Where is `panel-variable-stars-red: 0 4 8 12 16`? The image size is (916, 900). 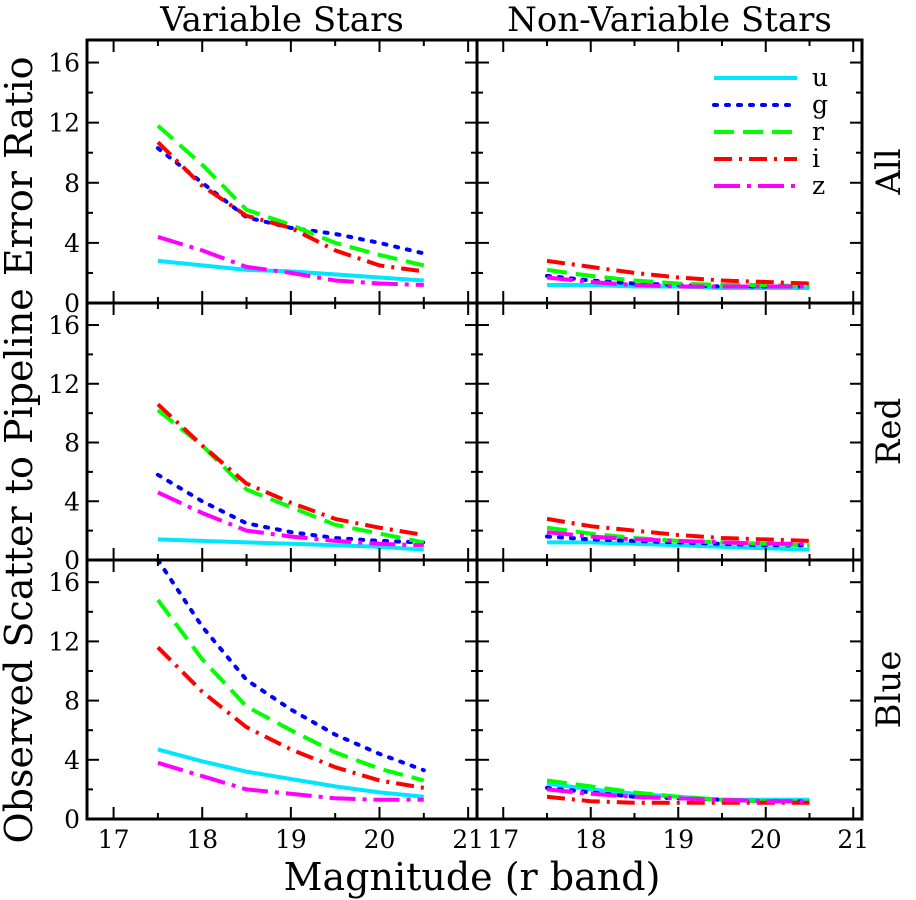 panel-variable-stars-red: 0 4 8 12 16 is located at coordinates (263, 438).